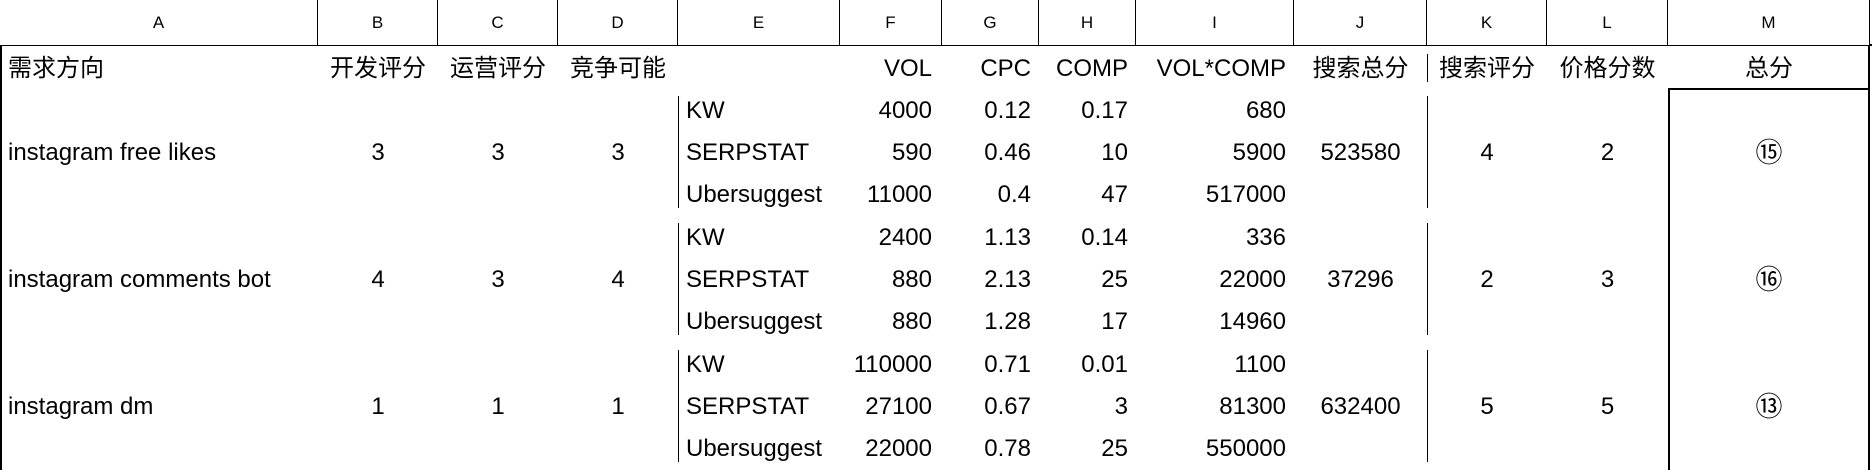  What do you see at coordinates (378, 152) in the screenshot?
I see `dev-score-cell: 3` at bounding box center [378, 152].